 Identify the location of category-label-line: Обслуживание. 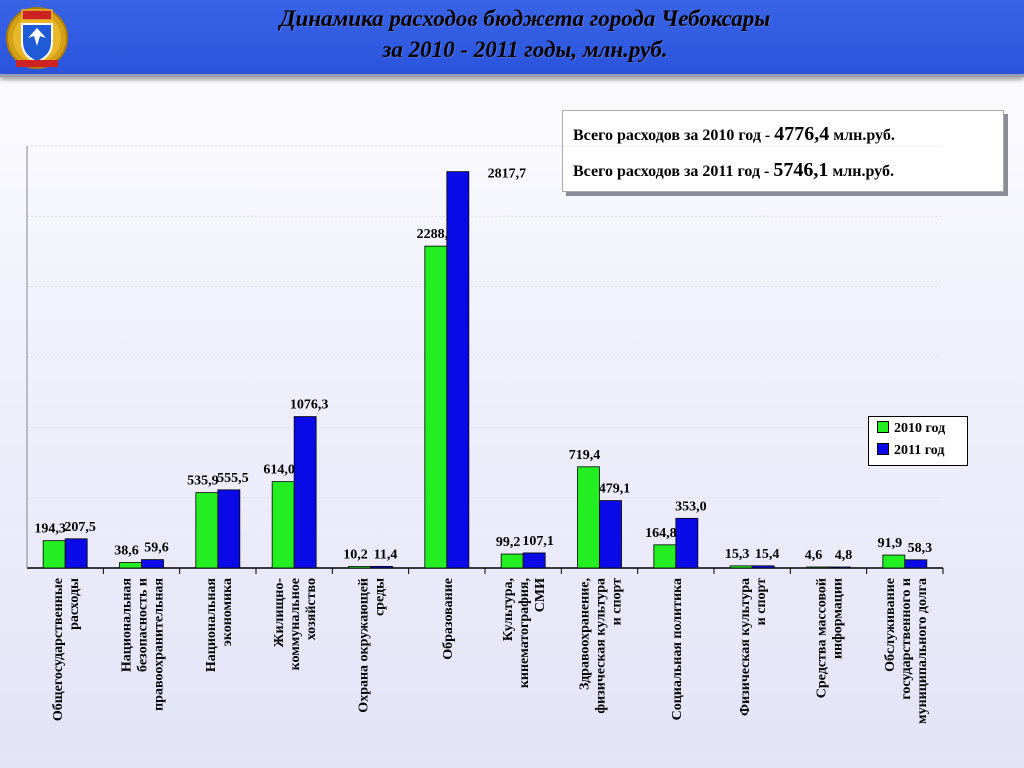
(890, 625).